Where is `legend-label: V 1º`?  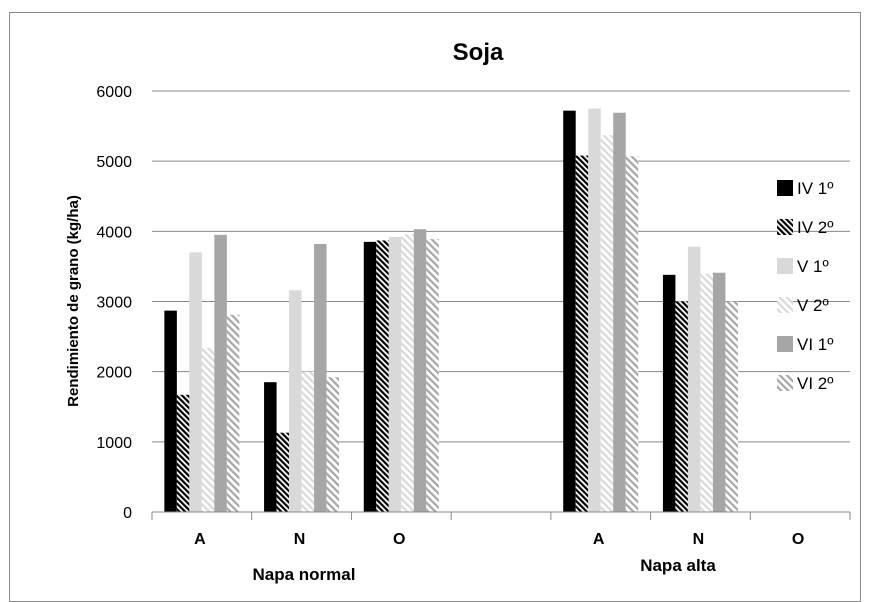
legend-label: V 1º is located at coordinates (813, 266).